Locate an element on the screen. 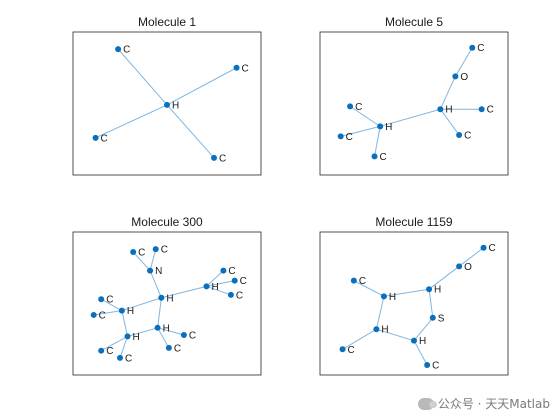  molecule-panel: Molecule 1 H C C C C is located at coordinates (167, 95).